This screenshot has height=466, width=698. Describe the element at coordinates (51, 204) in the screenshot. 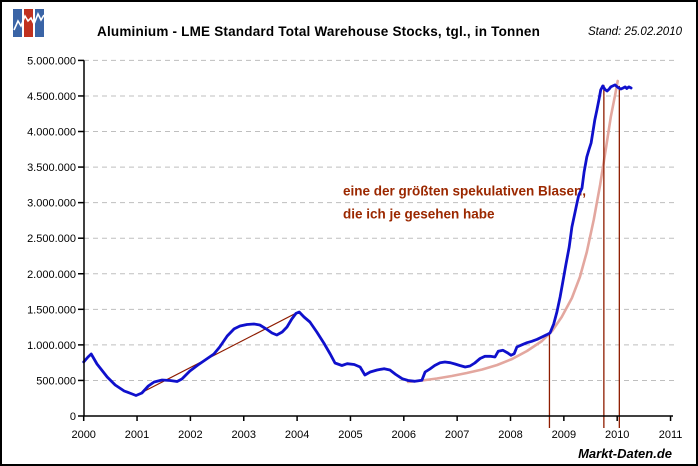

I see `svg-text: 3.000.000` at that location.